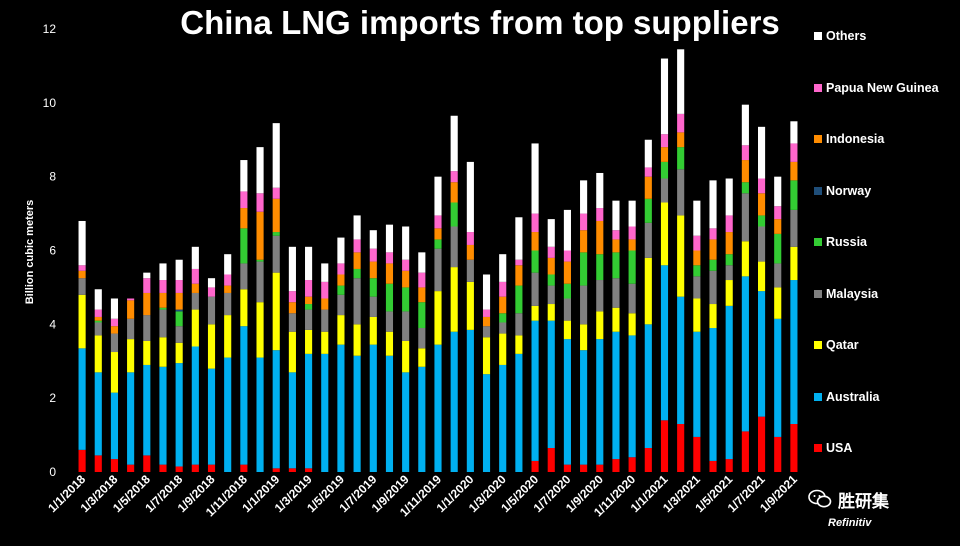  I want to click on legend-label: Qatar, so click(842, 345).